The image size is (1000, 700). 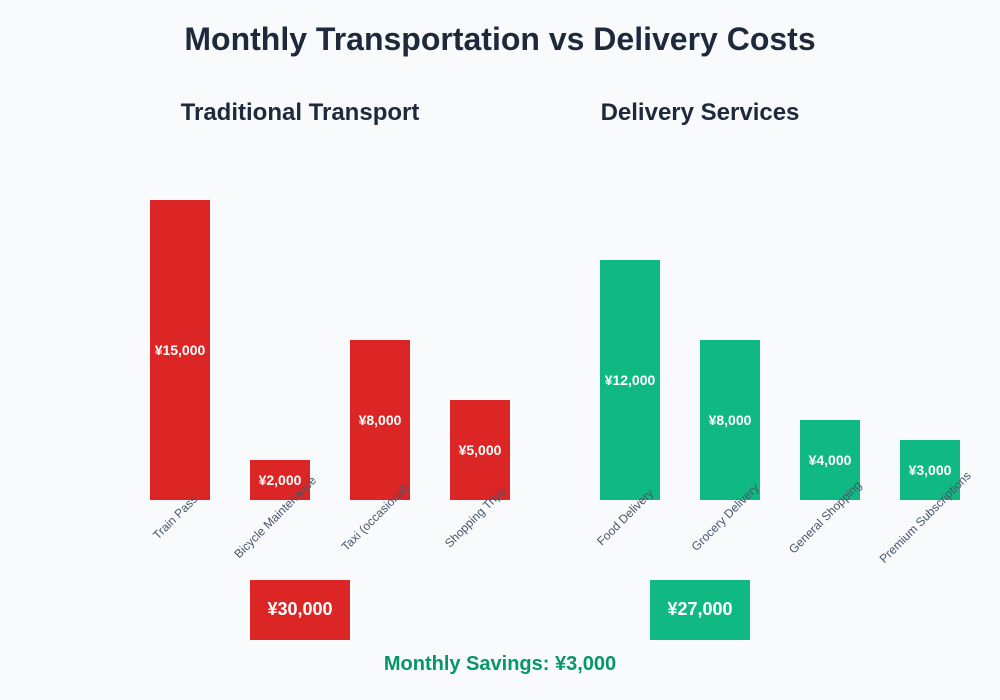 I want to click on delivery-total-box, so click(x=700, y=610).